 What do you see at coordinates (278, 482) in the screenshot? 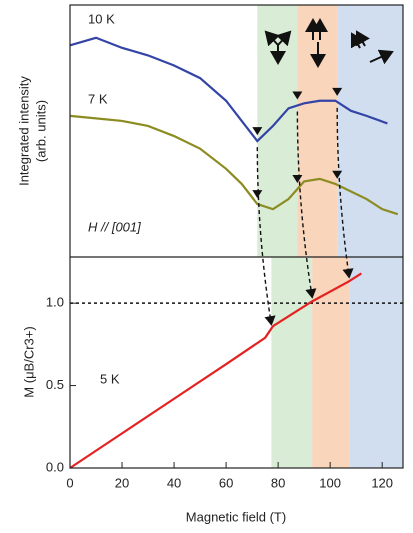
I see `x-tick-label: 80` at bounding box center [278, 482].